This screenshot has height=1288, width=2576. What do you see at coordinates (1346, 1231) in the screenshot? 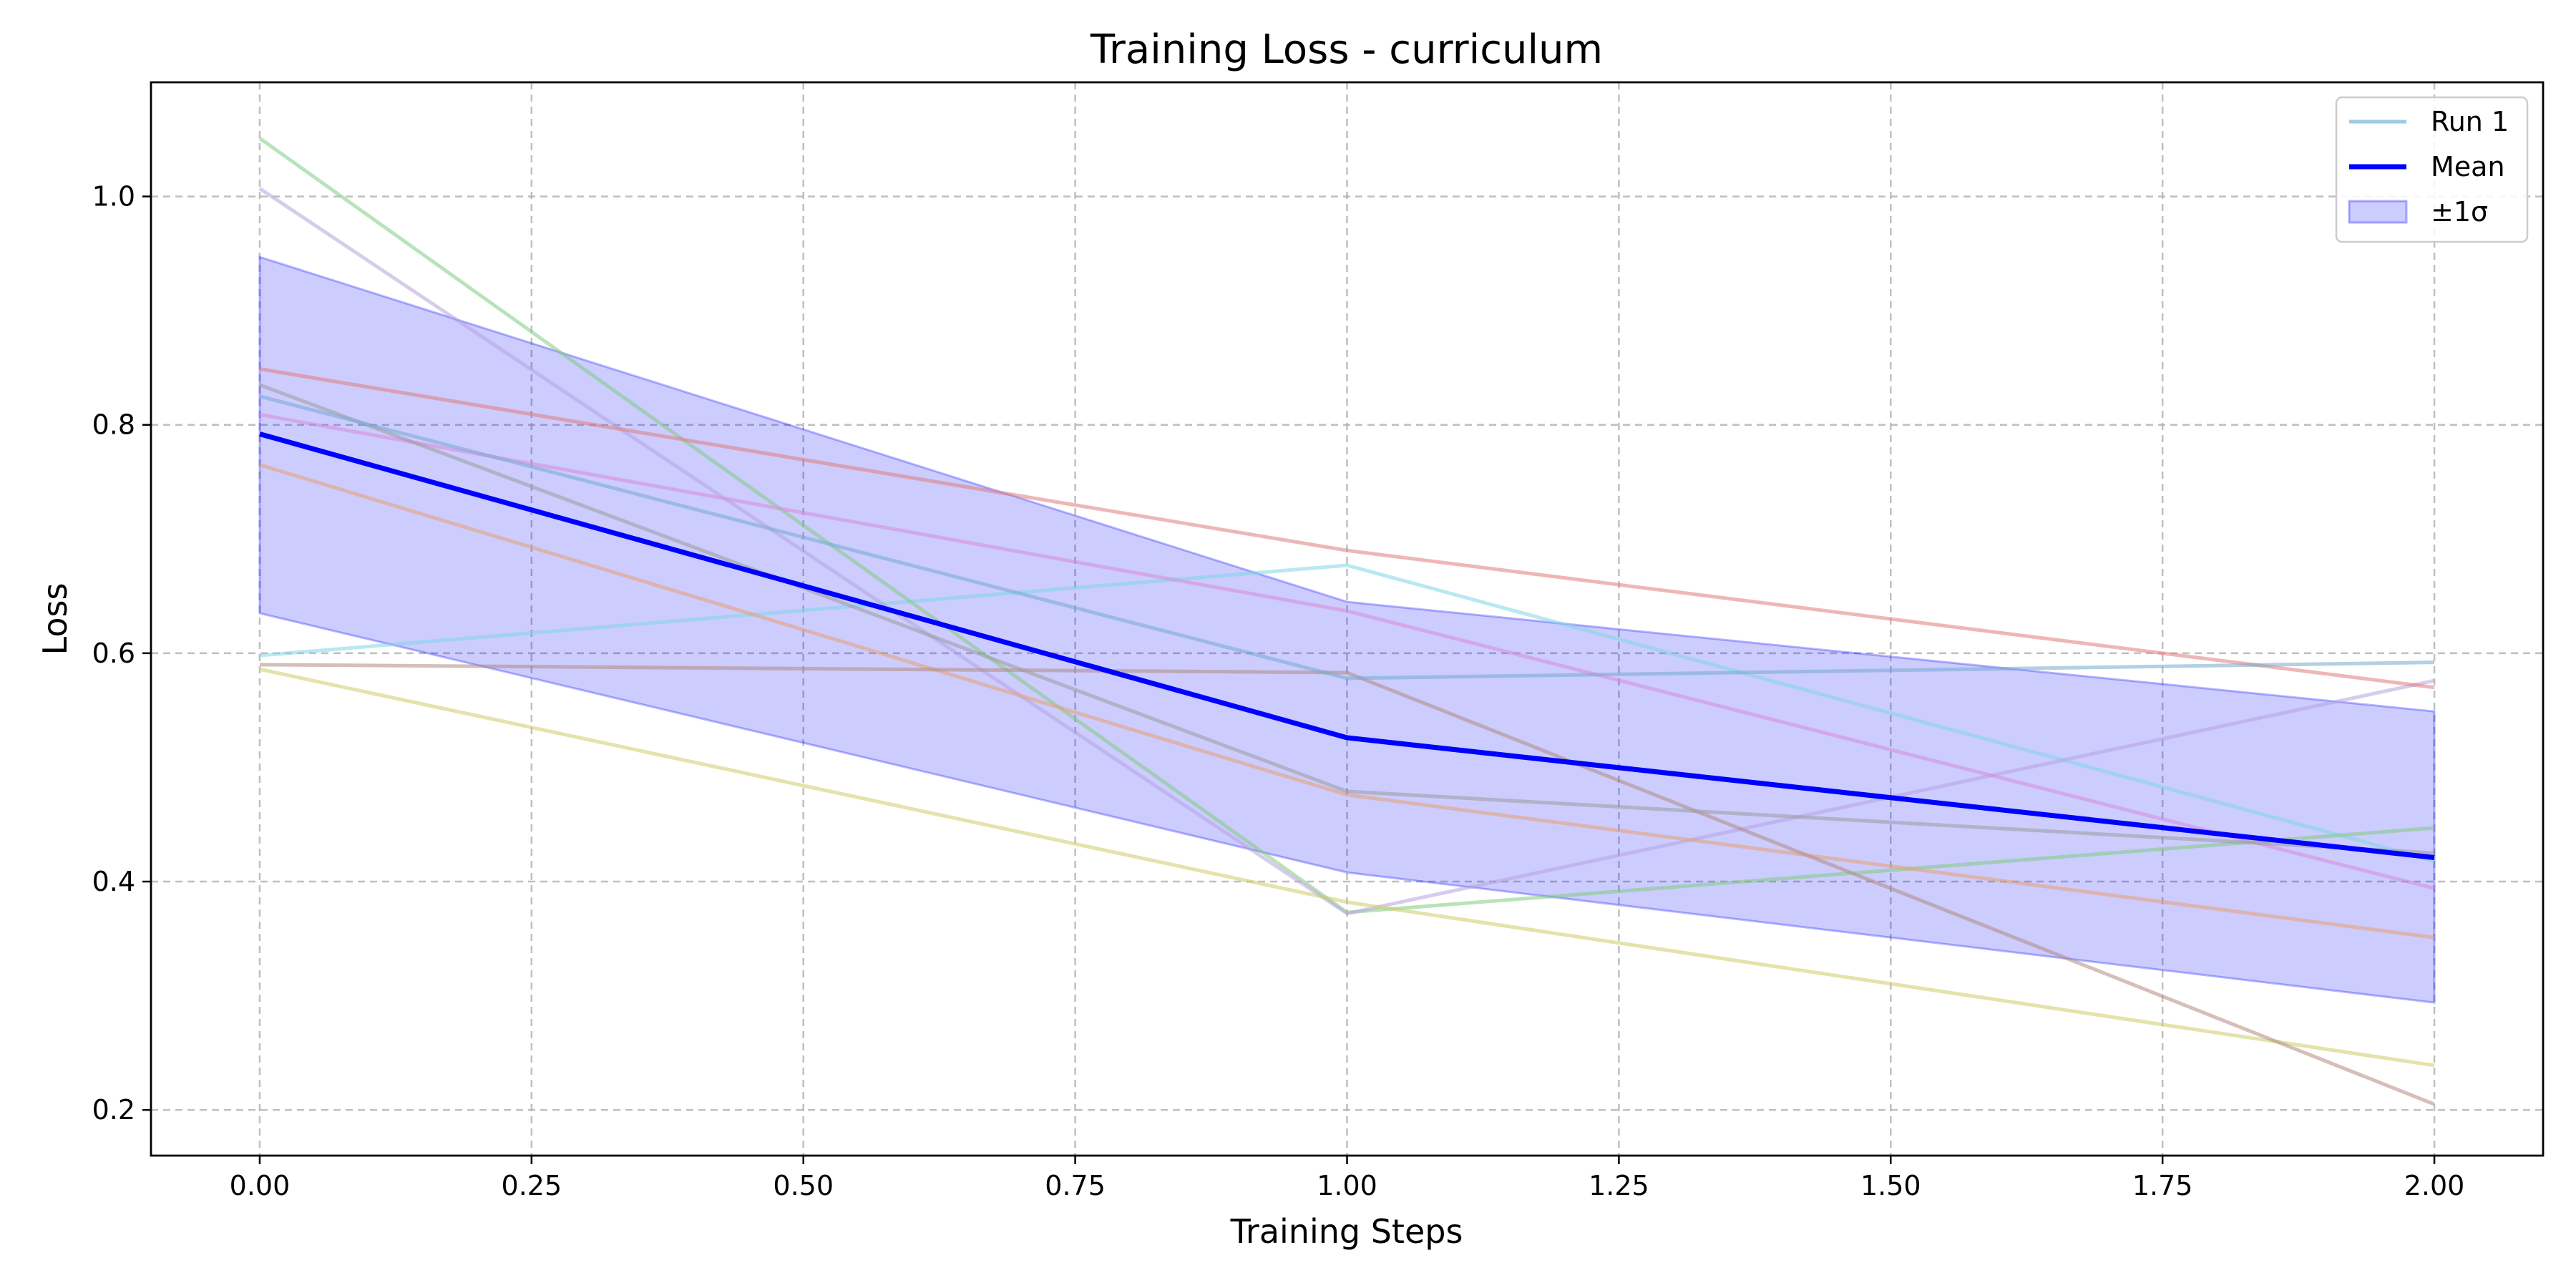
I see `x-axis-label: Training Steps` at bounding box center [1346, 1231].